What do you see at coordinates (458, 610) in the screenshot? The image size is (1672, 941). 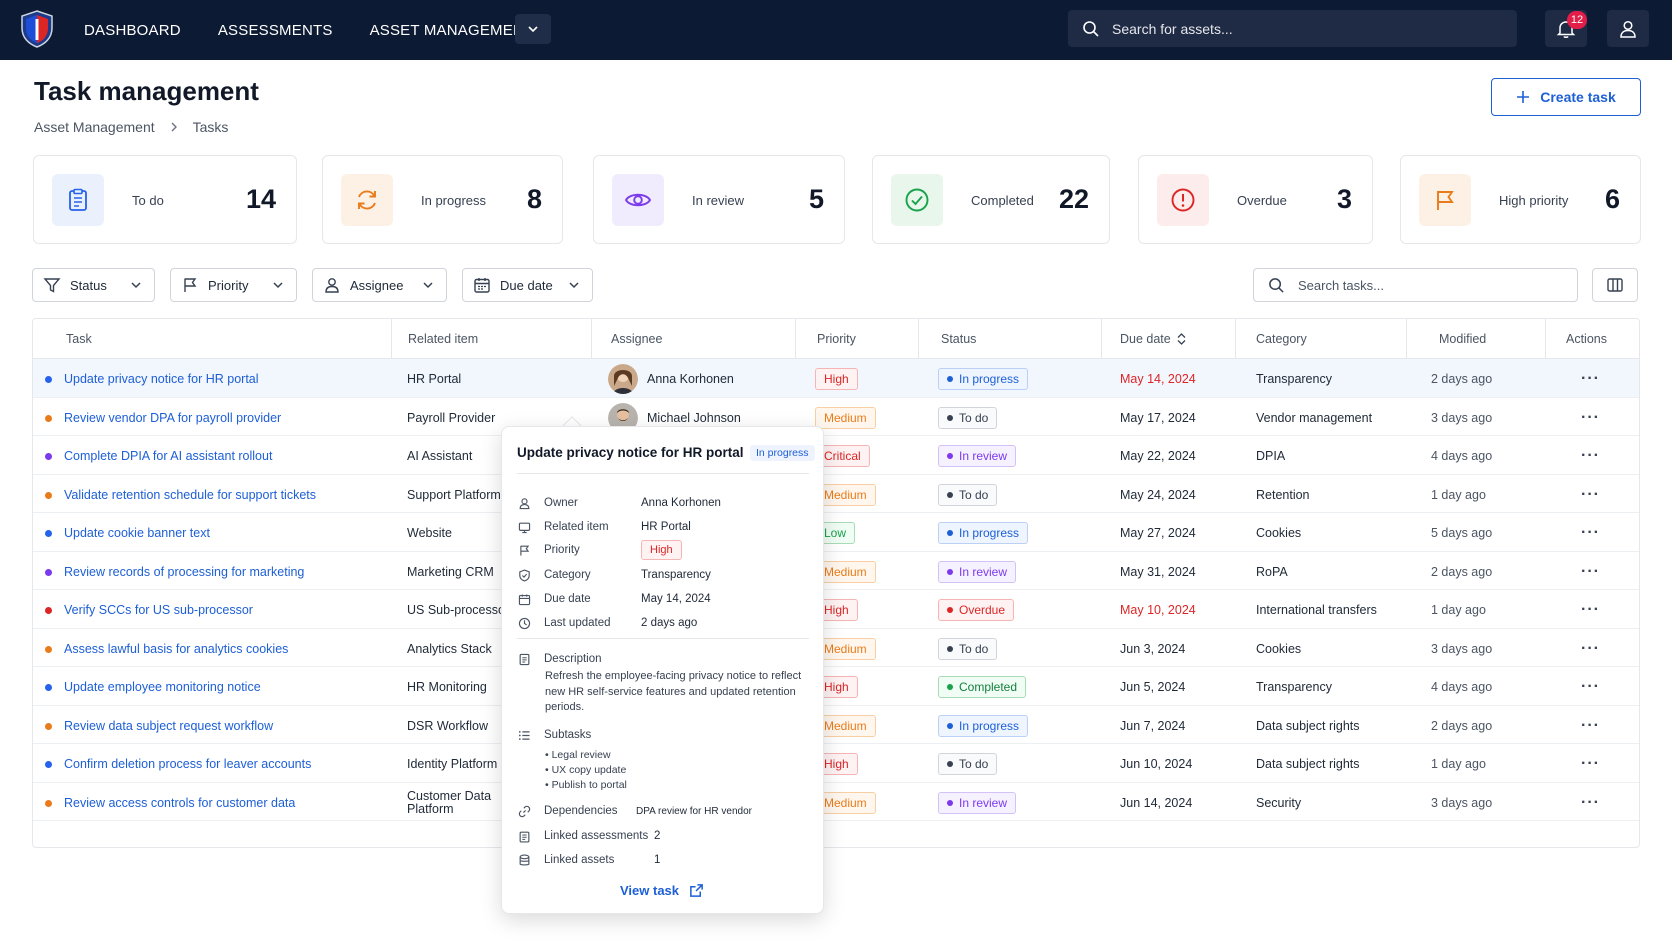 I see `related-item: US Sub-processor` at bounding box center [458, 610].